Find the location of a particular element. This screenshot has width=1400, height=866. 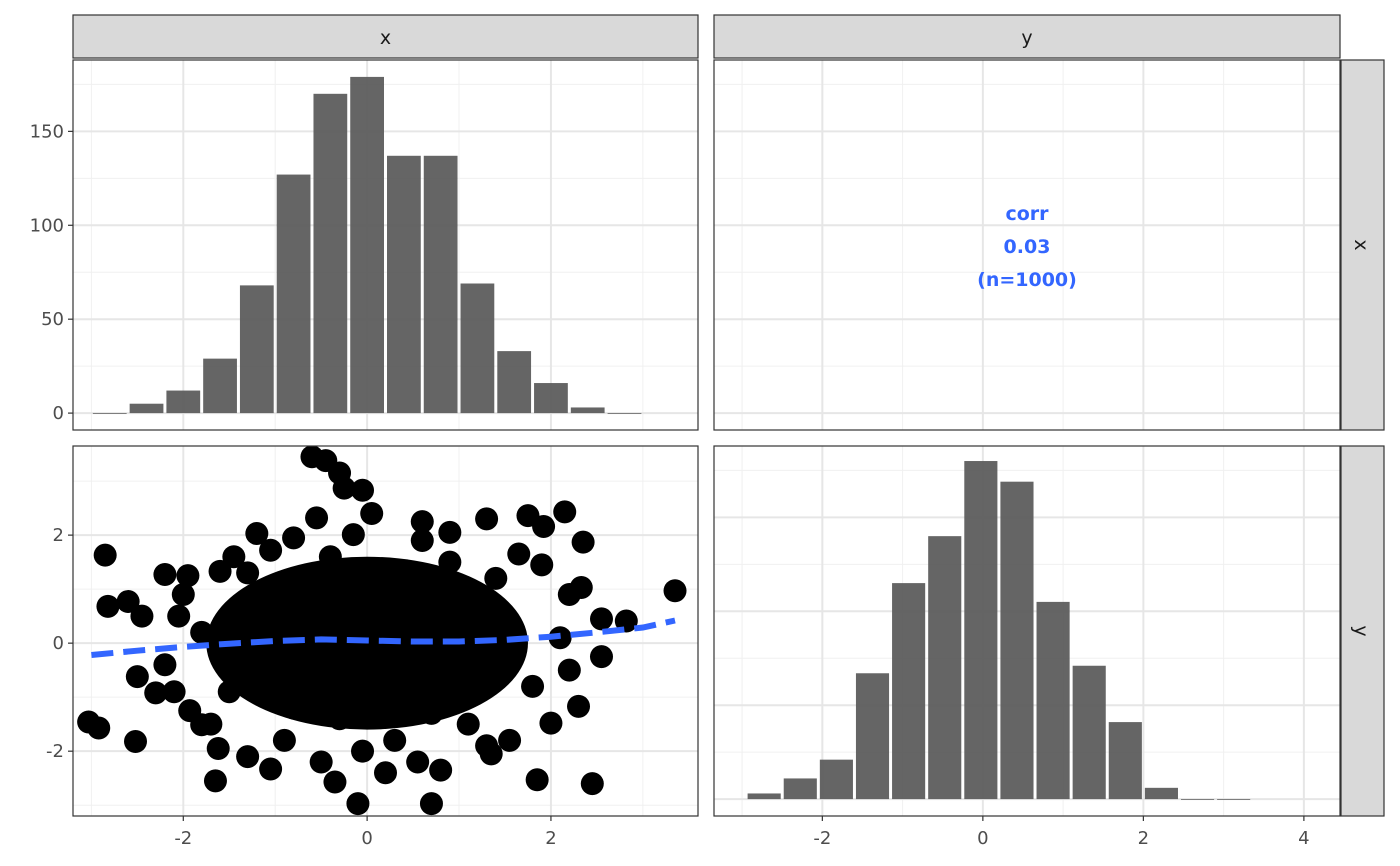

x-tick-label: 2 is located at coordinates (1143, 838).